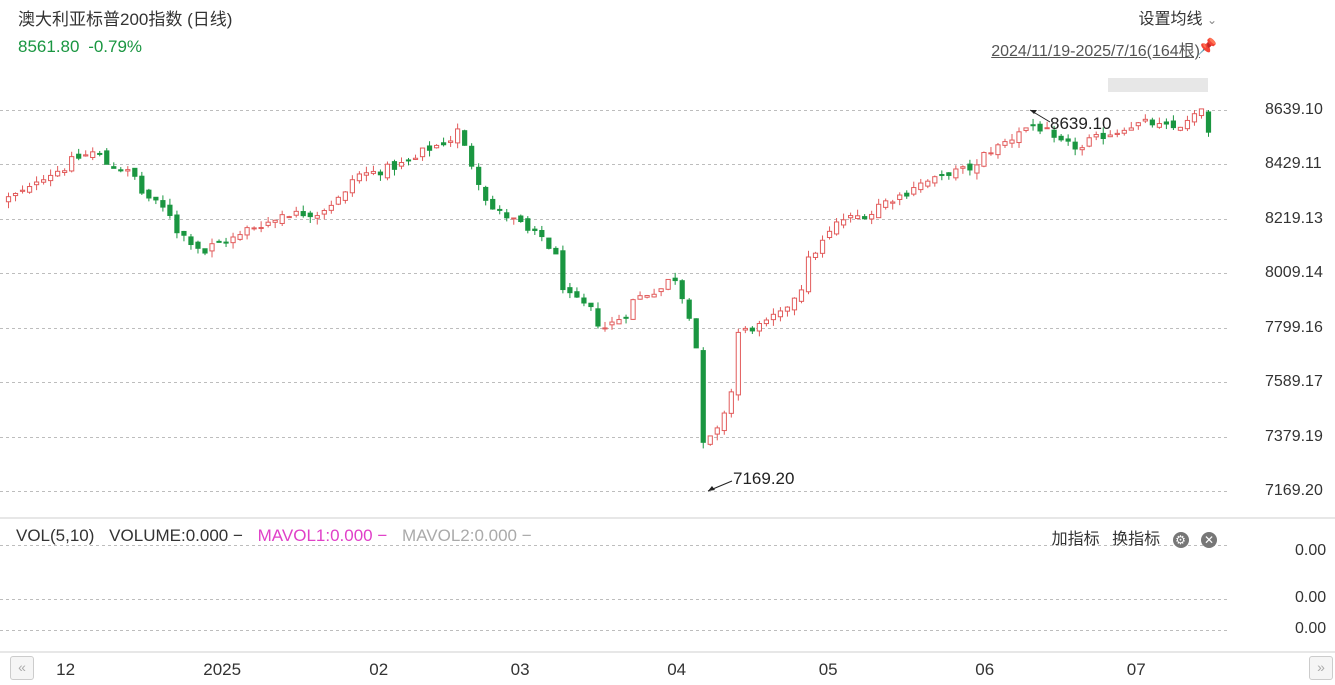  I want to click on date-range: 2024/11/19-2025/7/16(164根), so click(1095, 51).